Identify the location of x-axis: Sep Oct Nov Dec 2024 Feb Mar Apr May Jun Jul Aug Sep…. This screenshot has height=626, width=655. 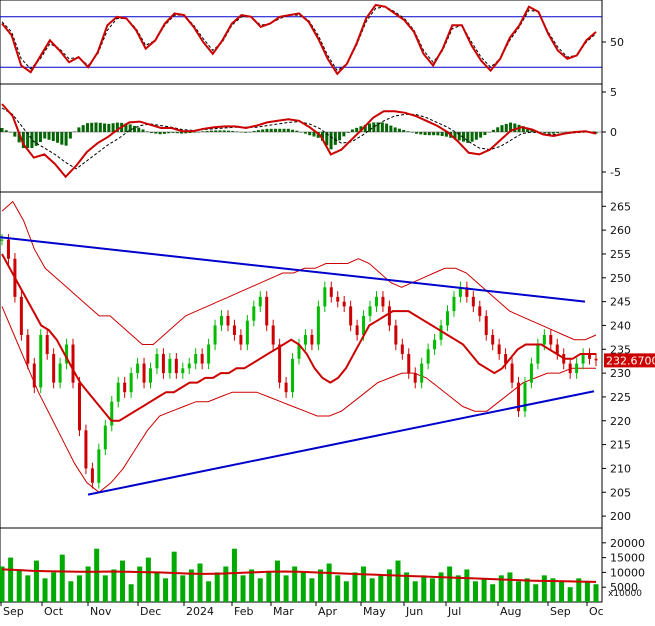
(302, 610).